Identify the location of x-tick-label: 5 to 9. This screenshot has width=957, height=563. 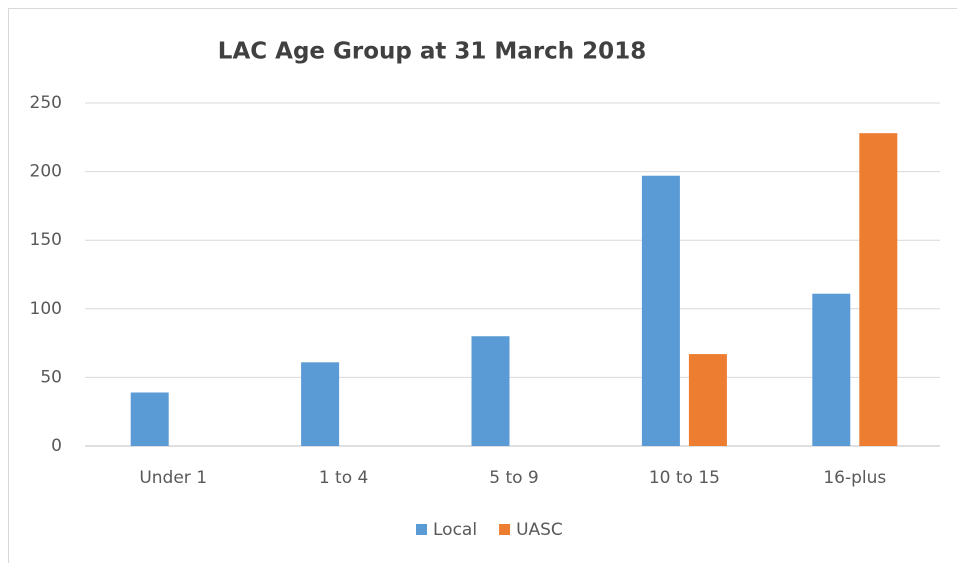
(514, 478).